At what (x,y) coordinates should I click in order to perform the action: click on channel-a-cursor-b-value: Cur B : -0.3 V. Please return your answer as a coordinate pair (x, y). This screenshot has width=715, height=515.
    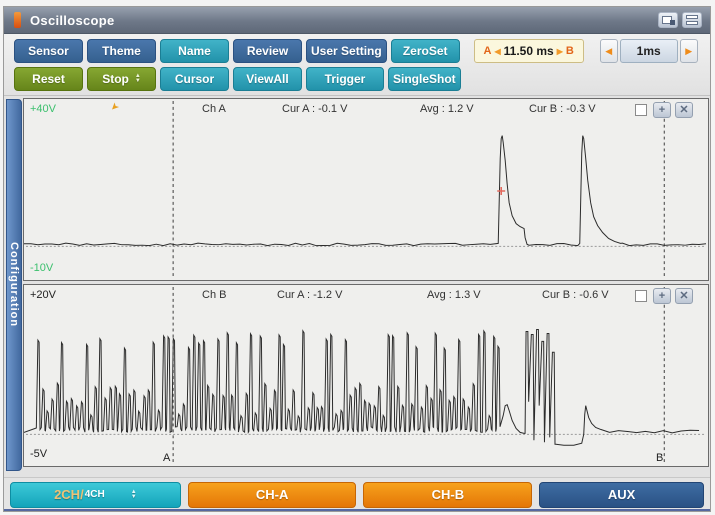
    Looking at the image, I should click on (562, 109).